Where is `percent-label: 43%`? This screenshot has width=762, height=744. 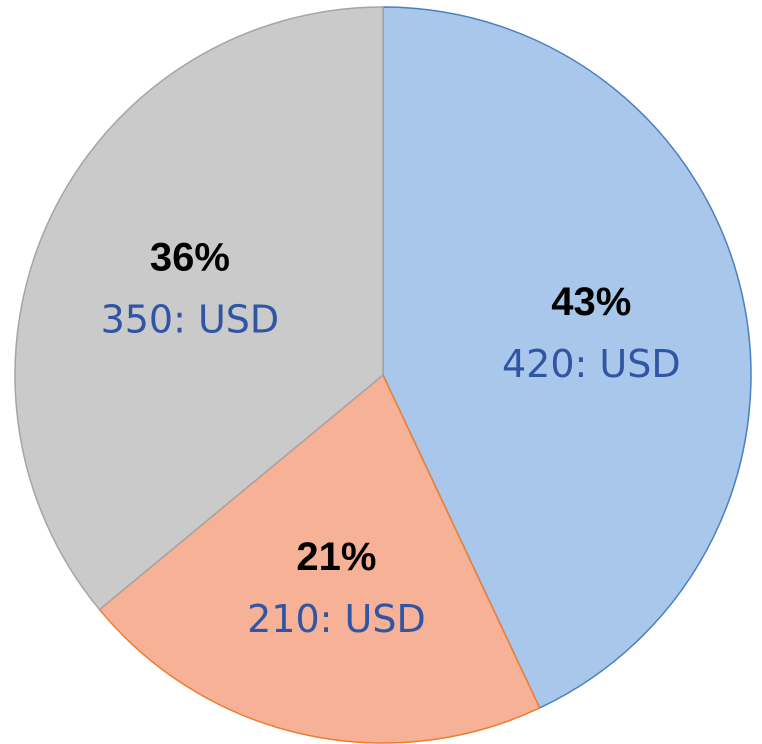 percent-label: 43% is located at coordinates (591, 302).